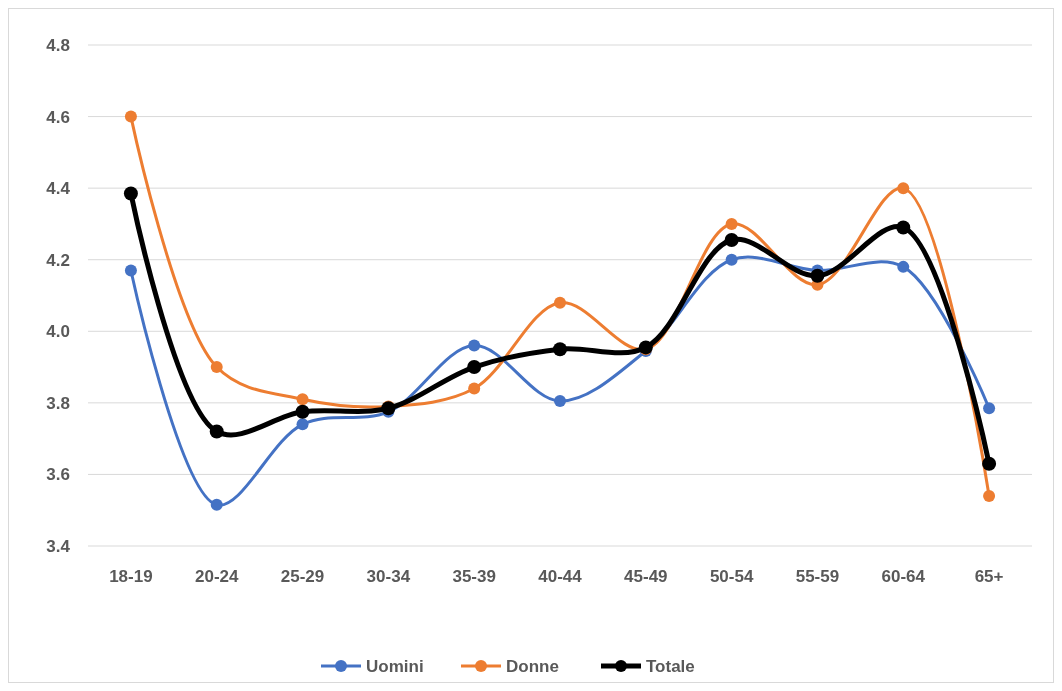  Describe the element at coordinates (989, 576) in the screenshot. I see `x-tick-label: 65+` at that location.